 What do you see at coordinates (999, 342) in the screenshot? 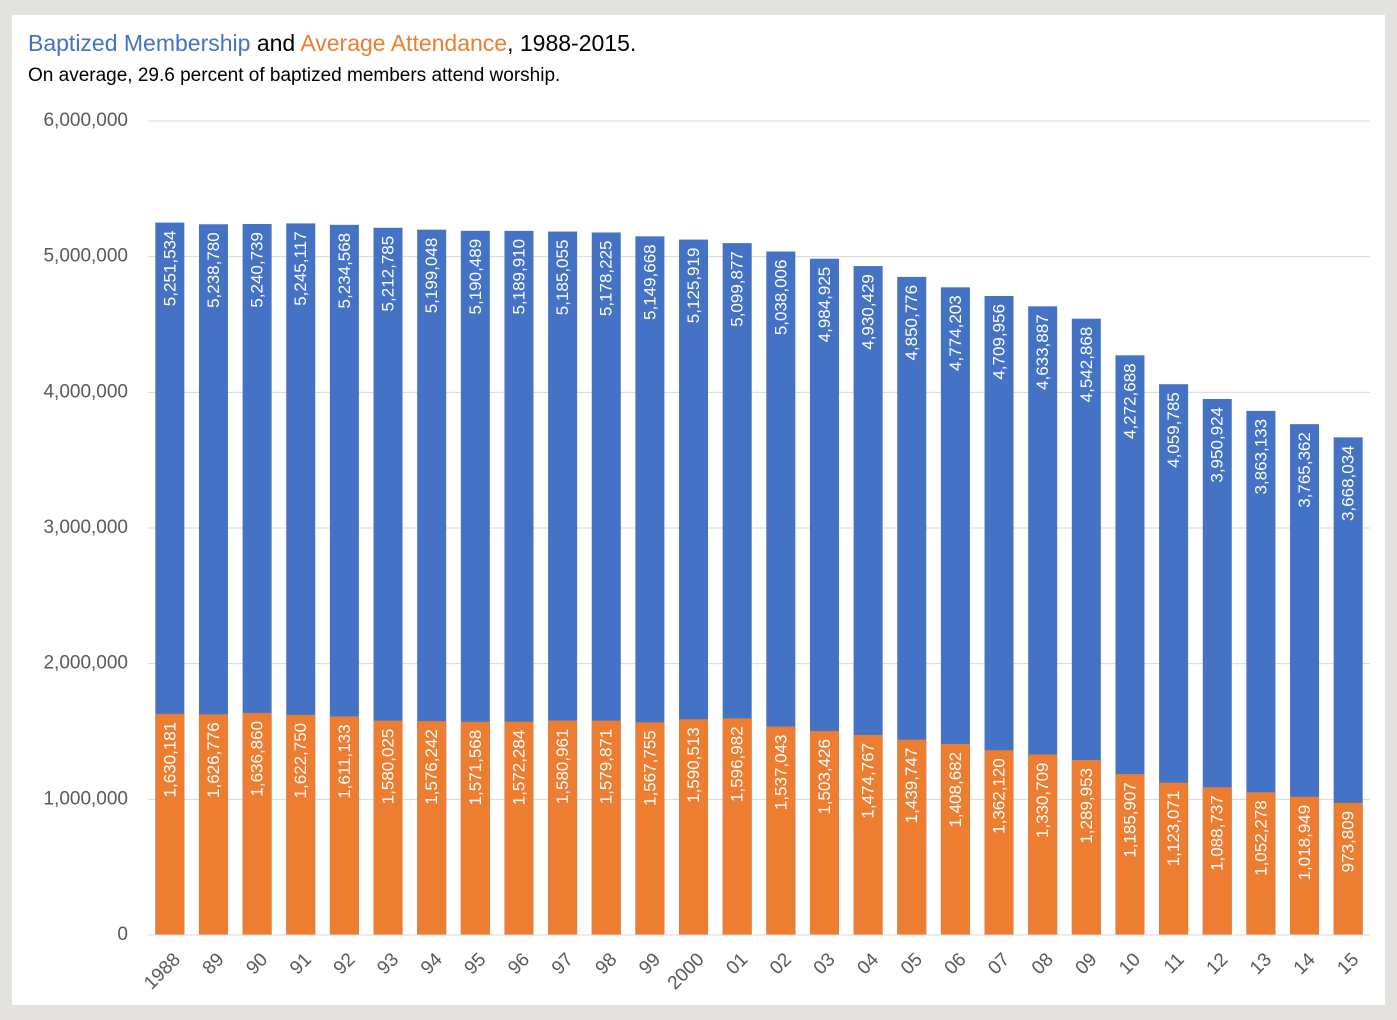
I see `data-label: 4,709,956` at bounding box center [999, 342].